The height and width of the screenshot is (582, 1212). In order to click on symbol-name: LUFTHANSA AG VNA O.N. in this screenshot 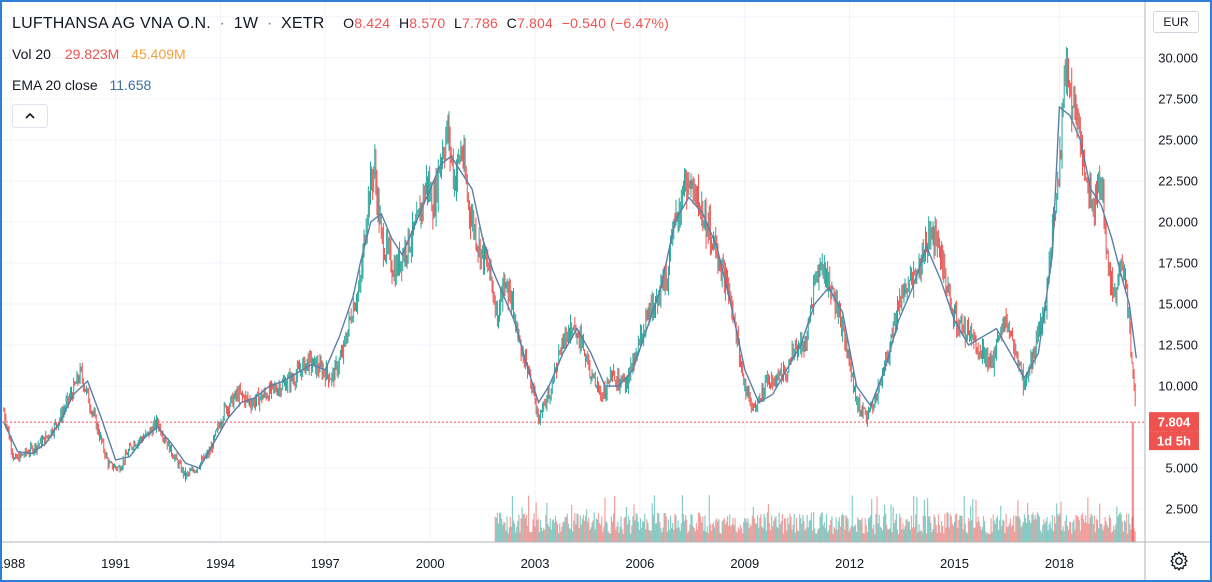, I will do `click(111, 23)`.